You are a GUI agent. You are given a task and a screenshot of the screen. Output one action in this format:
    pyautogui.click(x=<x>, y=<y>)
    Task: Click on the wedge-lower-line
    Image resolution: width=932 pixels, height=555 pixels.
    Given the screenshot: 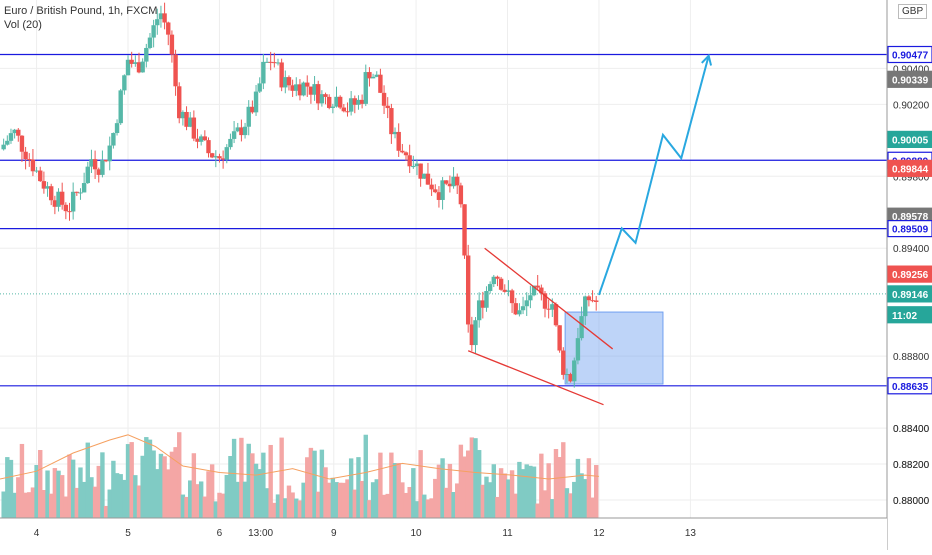 What is the action you would take?
    pyautogui.click(x=535, y=378)
    